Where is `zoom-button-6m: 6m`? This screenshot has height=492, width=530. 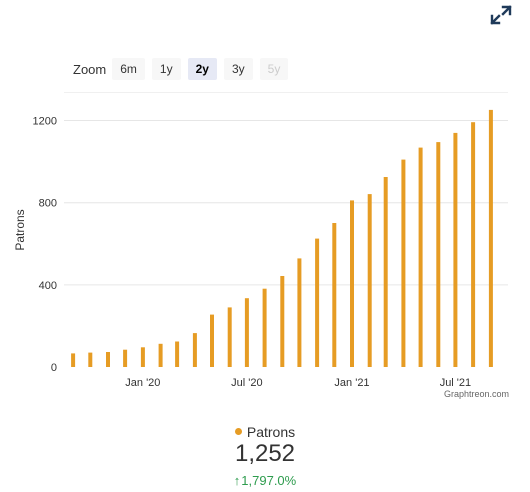
zoom-button-6m: 6m is located at coordinates (128, 69).